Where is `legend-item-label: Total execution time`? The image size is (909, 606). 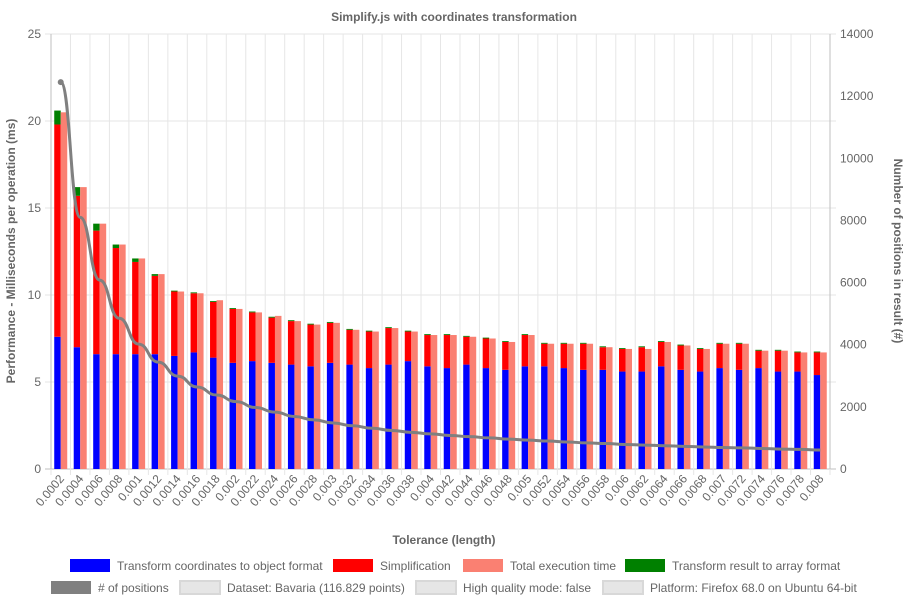 legend-item-label: Total execution time is located at coordinates (563, 566).